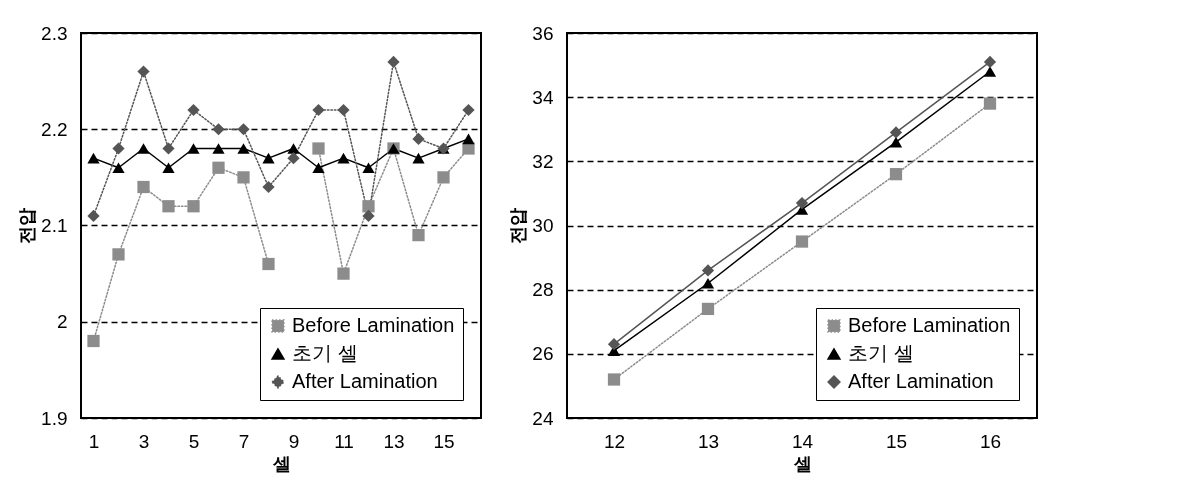 Image resolution: width=1192 pixels, height=486 pixels. I want to click on x-tick-label: 1, so click(94, 441).